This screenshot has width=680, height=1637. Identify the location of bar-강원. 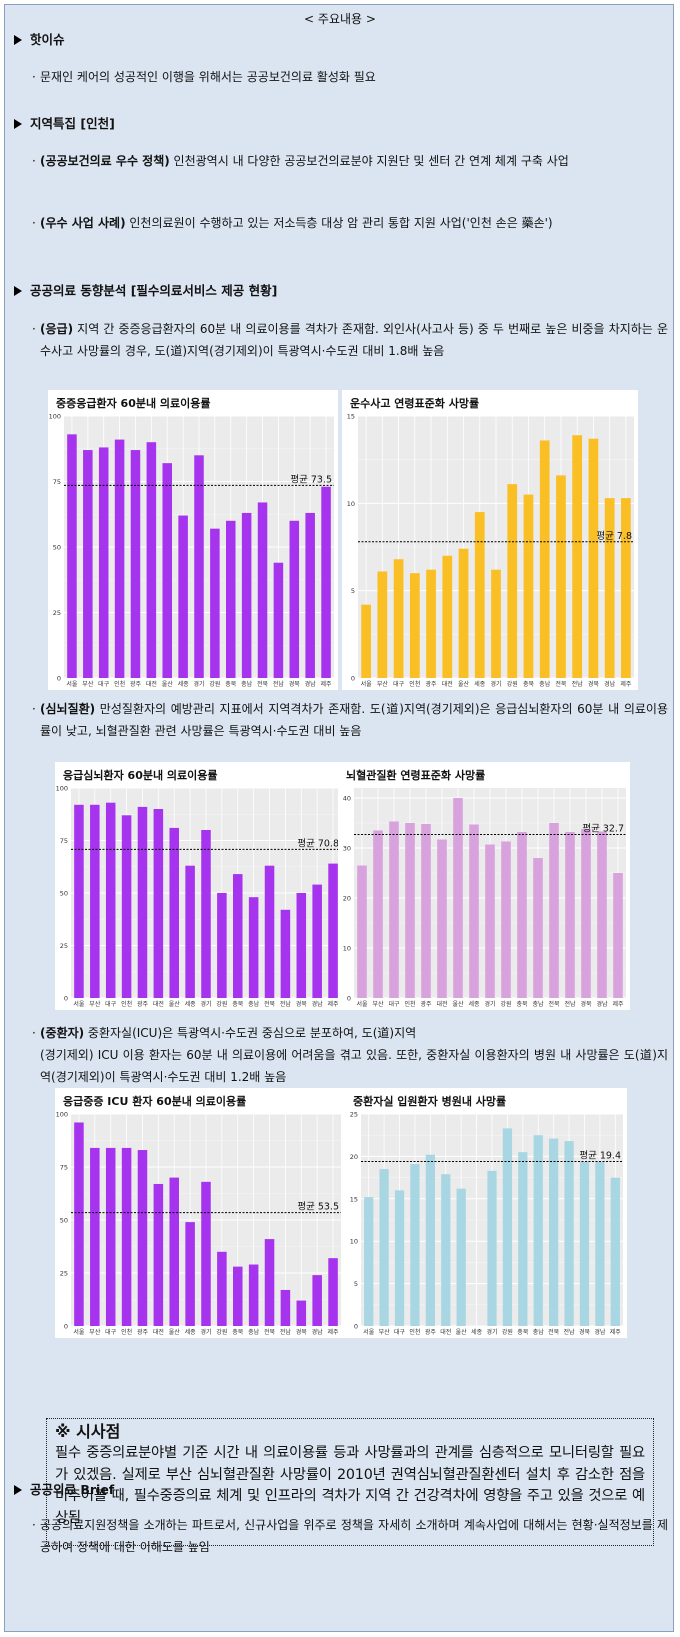
(507, 1227).